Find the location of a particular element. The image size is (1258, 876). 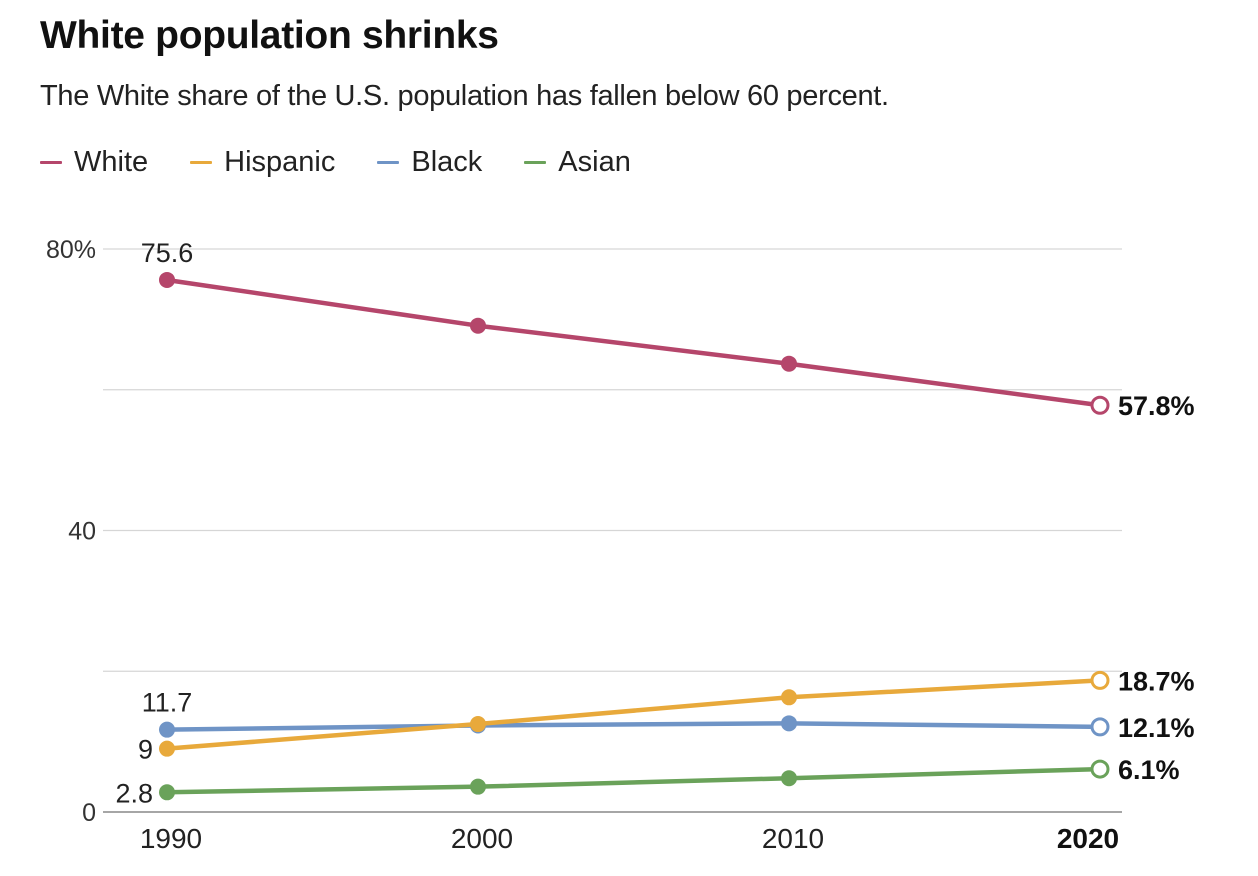

point-black-2020 is located at coordinates (1100, 727).